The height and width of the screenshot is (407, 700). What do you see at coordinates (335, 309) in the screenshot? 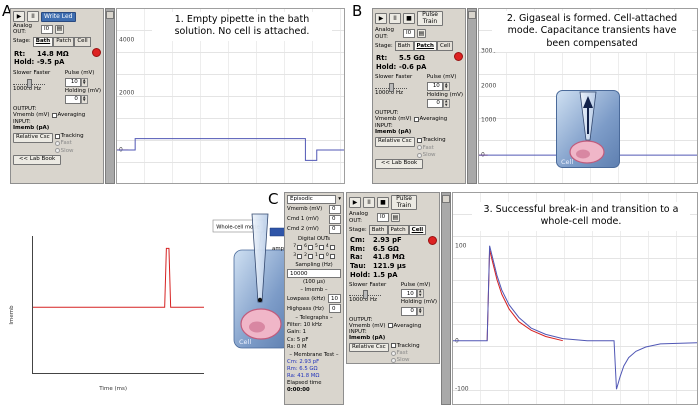
I see `highpass-input: 0` at bounding box center [335, 309].